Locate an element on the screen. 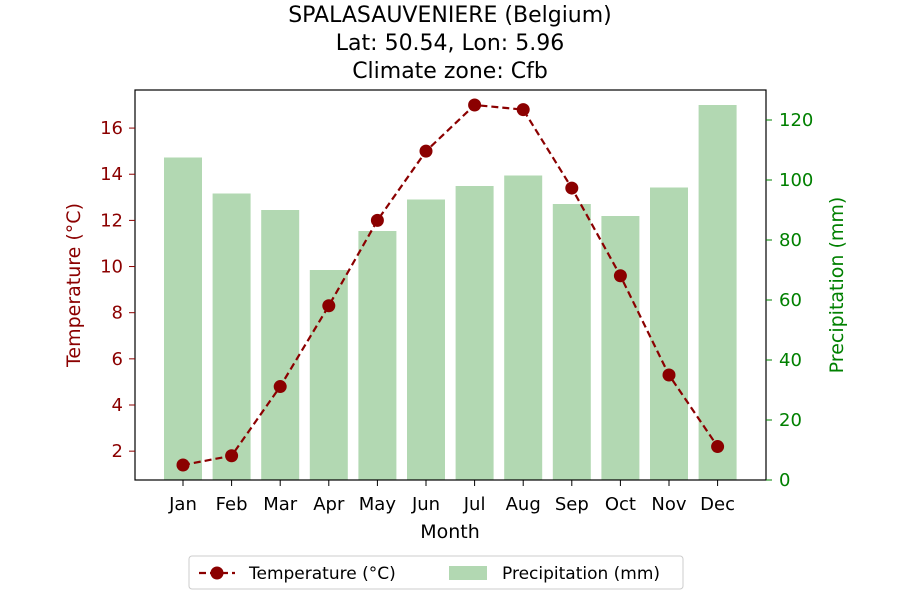 The width and height of the screenshot is (900, 604). precipitation-bar-oct is located at coordinates (620, 348).